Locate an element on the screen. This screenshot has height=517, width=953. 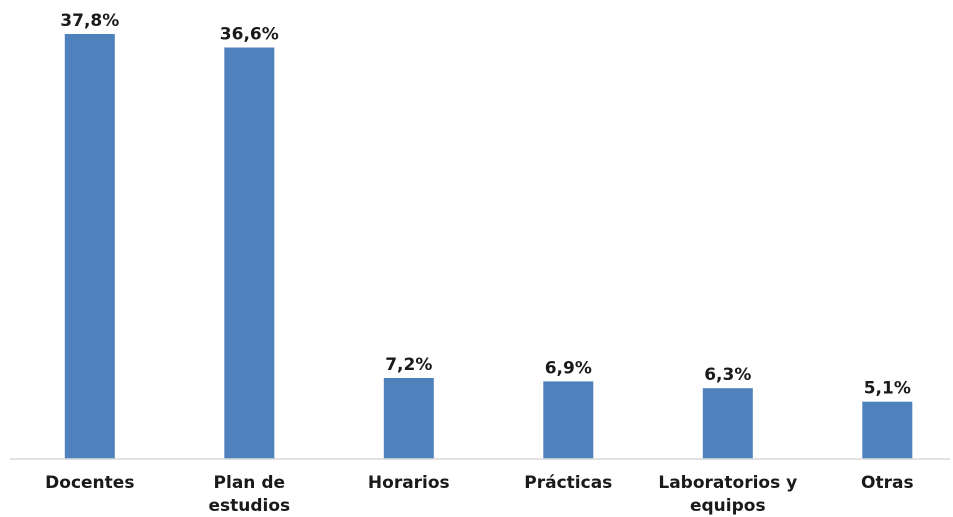
data-label-4: 6,3% is located at coordinates (727, 375).